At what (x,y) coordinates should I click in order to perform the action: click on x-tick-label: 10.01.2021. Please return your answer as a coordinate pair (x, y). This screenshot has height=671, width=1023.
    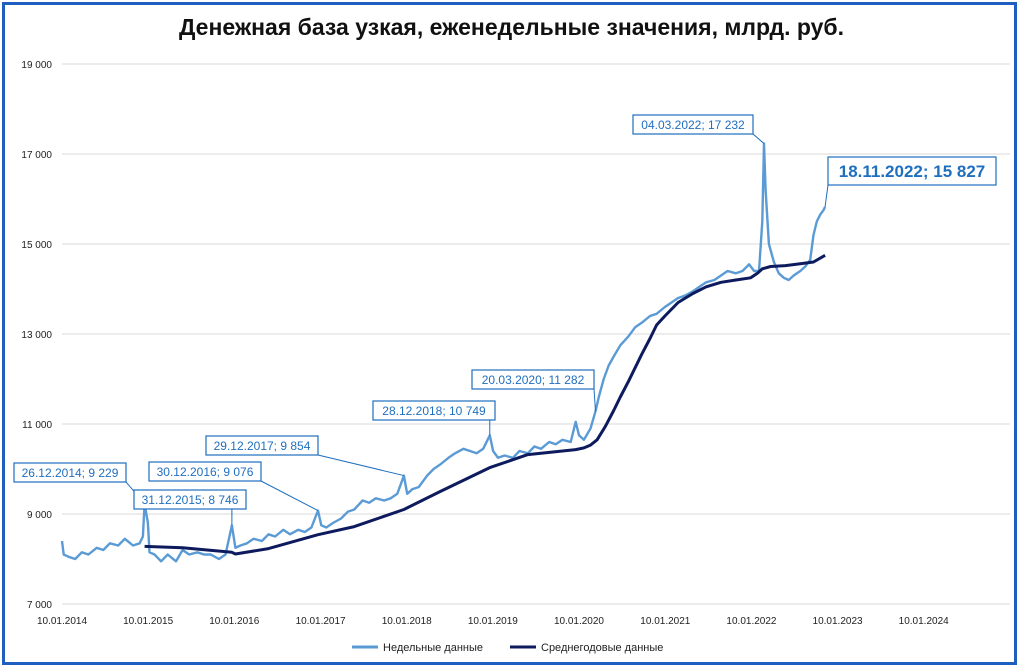
    Looking at the image, I should click on (665, 621).